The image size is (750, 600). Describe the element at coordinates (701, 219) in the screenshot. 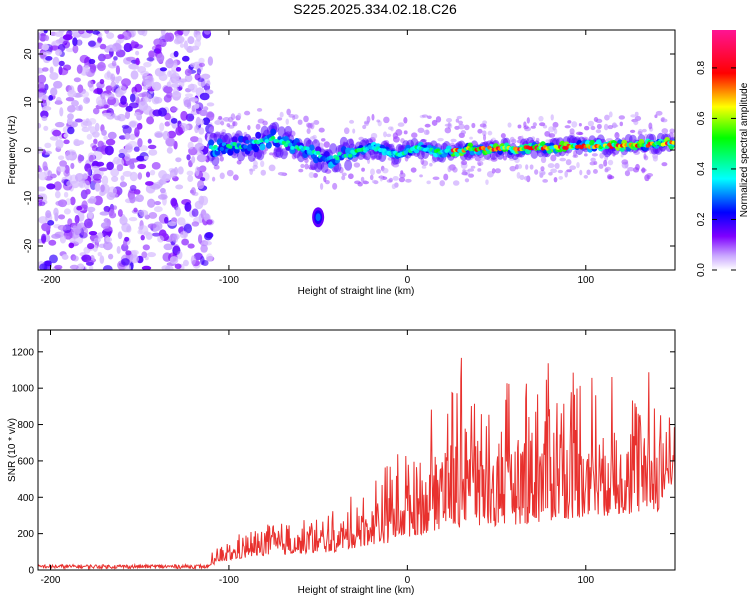

I see `colorbar-tick-label: 0.2` at that location.